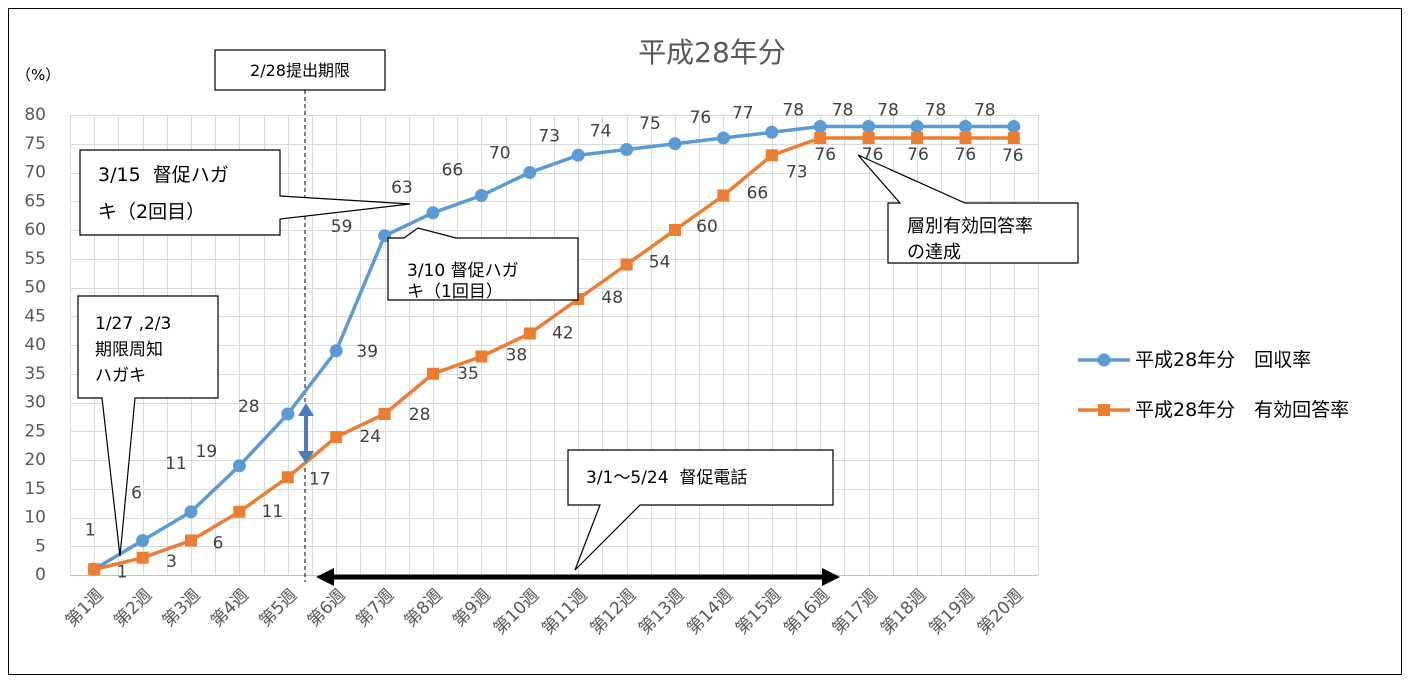 The height and width of the screenshot is (683, 1410). I want to click on valid-response-rate-data-label: 60, so click(707, 227).